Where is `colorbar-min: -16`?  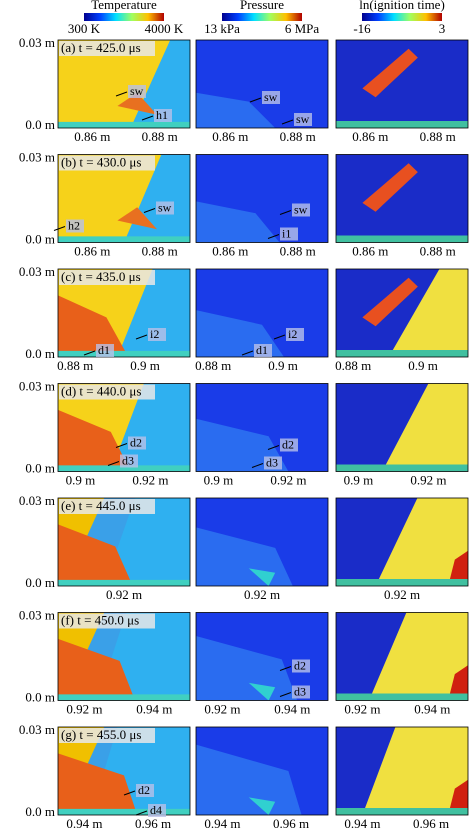
colorbar-min: -16 is located at coordinates (362, 28).